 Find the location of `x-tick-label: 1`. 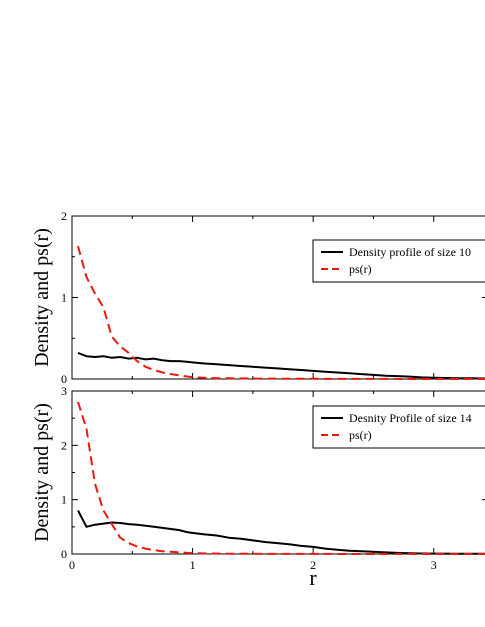

x-tick-label: 1 is located at coordinates (193, 565).